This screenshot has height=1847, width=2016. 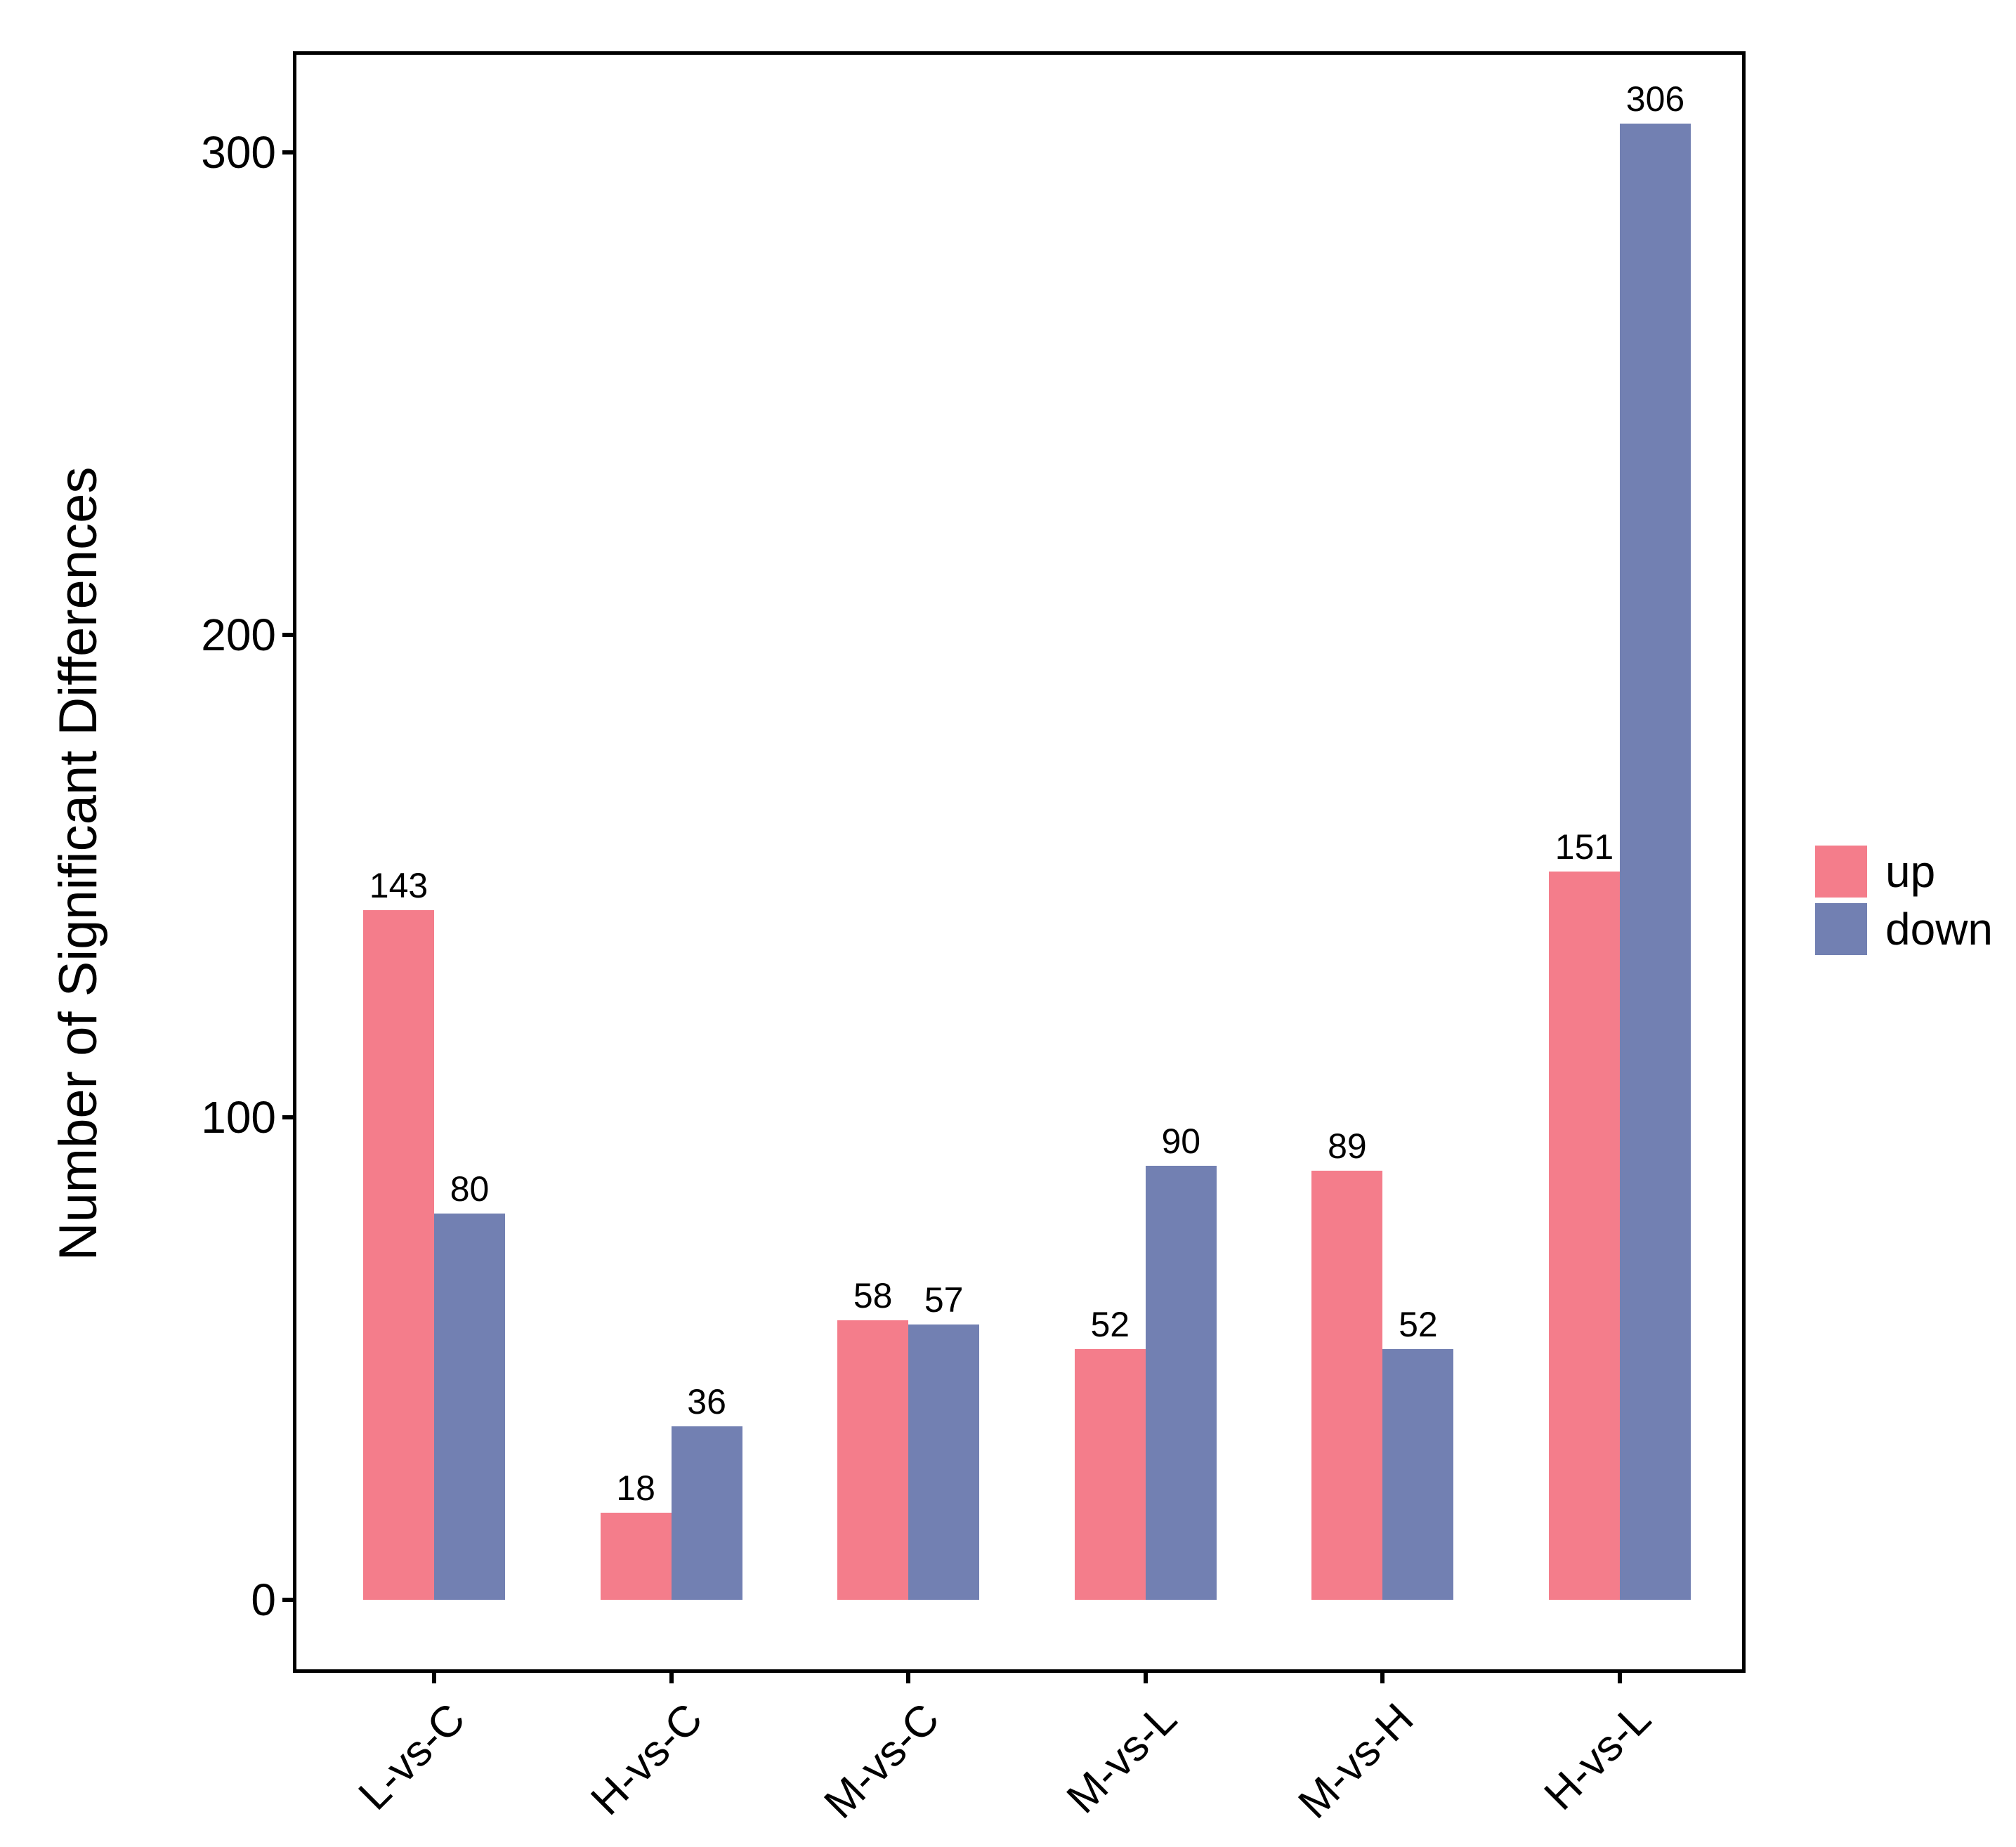 What do you see at coordinates (1110, 1324) in the screenshot?
I see `bar-value-label-up-M-vs-L: 52` at bounding box center [1110, 1324].